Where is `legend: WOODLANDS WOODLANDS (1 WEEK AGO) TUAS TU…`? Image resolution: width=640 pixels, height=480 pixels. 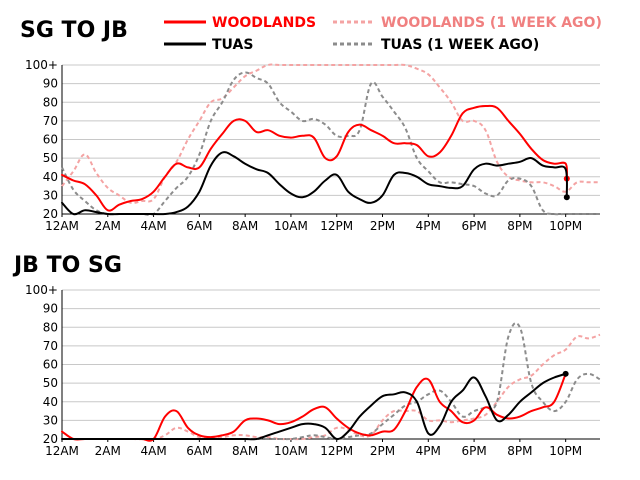
legend: WOODLANDS WOODLANDS (1 WEEK AGO) TUAS TU… is located at coordinates (383, 34).